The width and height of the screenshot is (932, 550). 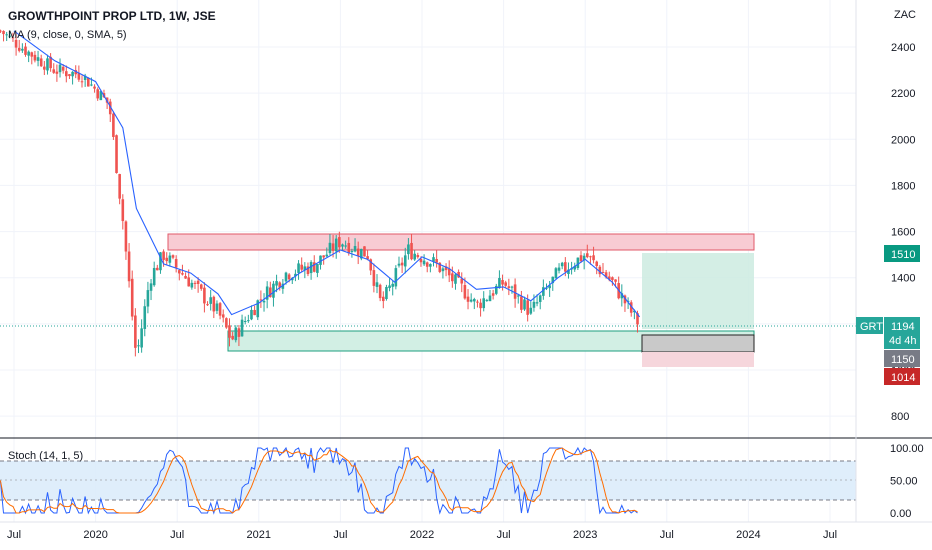 What do you see at coordinates (903, 279) in the screenshot?
I see `y-tick-label: 1400` at bounding box center [903, 279].